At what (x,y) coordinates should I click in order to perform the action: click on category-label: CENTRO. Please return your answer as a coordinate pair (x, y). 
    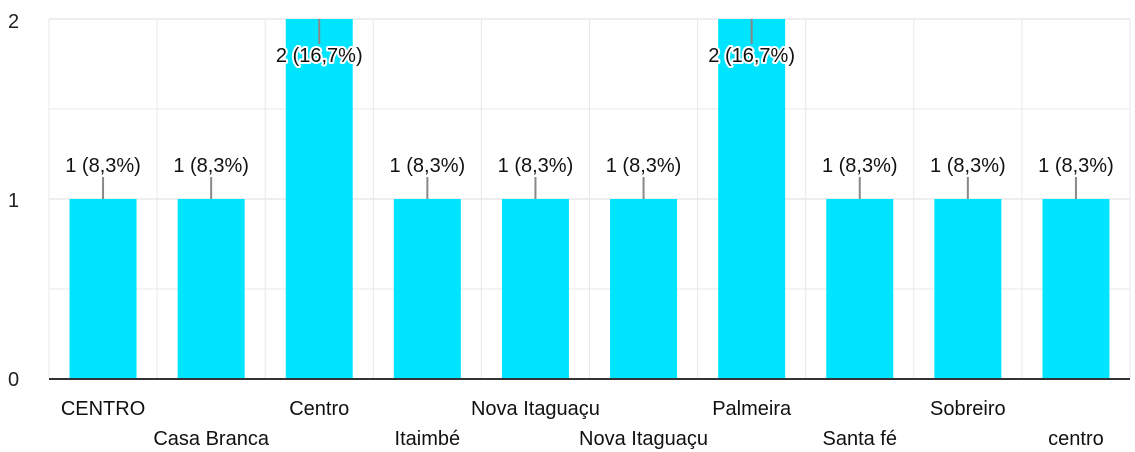
    Looking at the image, I should click on (103, 409).